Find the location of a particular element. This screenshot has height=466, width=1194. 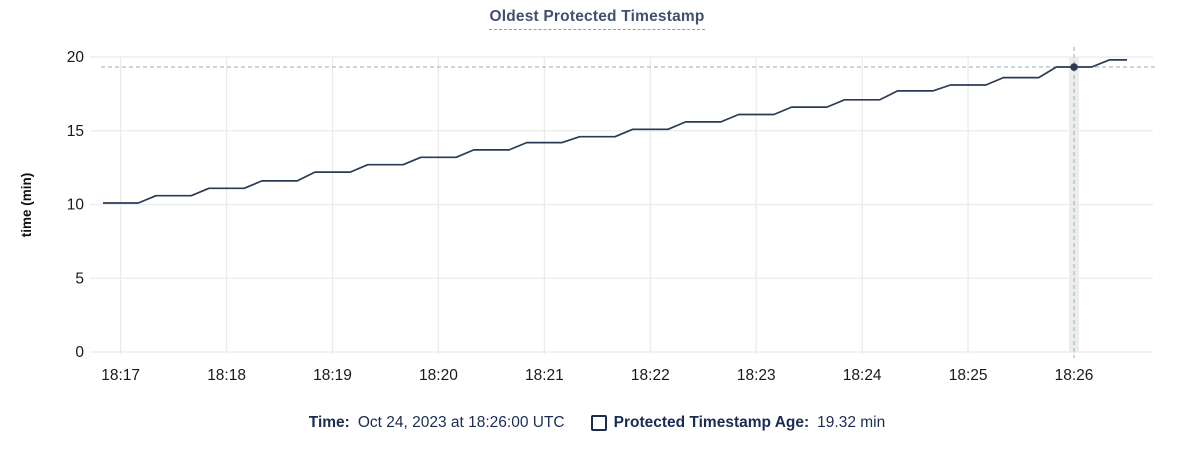

series-label: Protected Timestamp Age: is located at coordinates (711, 422).